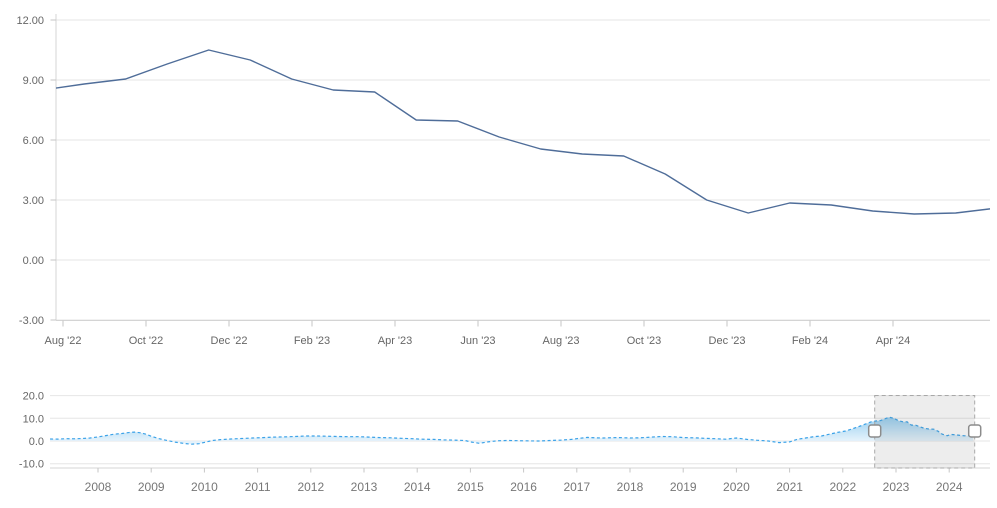 The height and width of the screenshot is (508, 997). I want to click on navigator-year-label: 2012, so click(310, 487).